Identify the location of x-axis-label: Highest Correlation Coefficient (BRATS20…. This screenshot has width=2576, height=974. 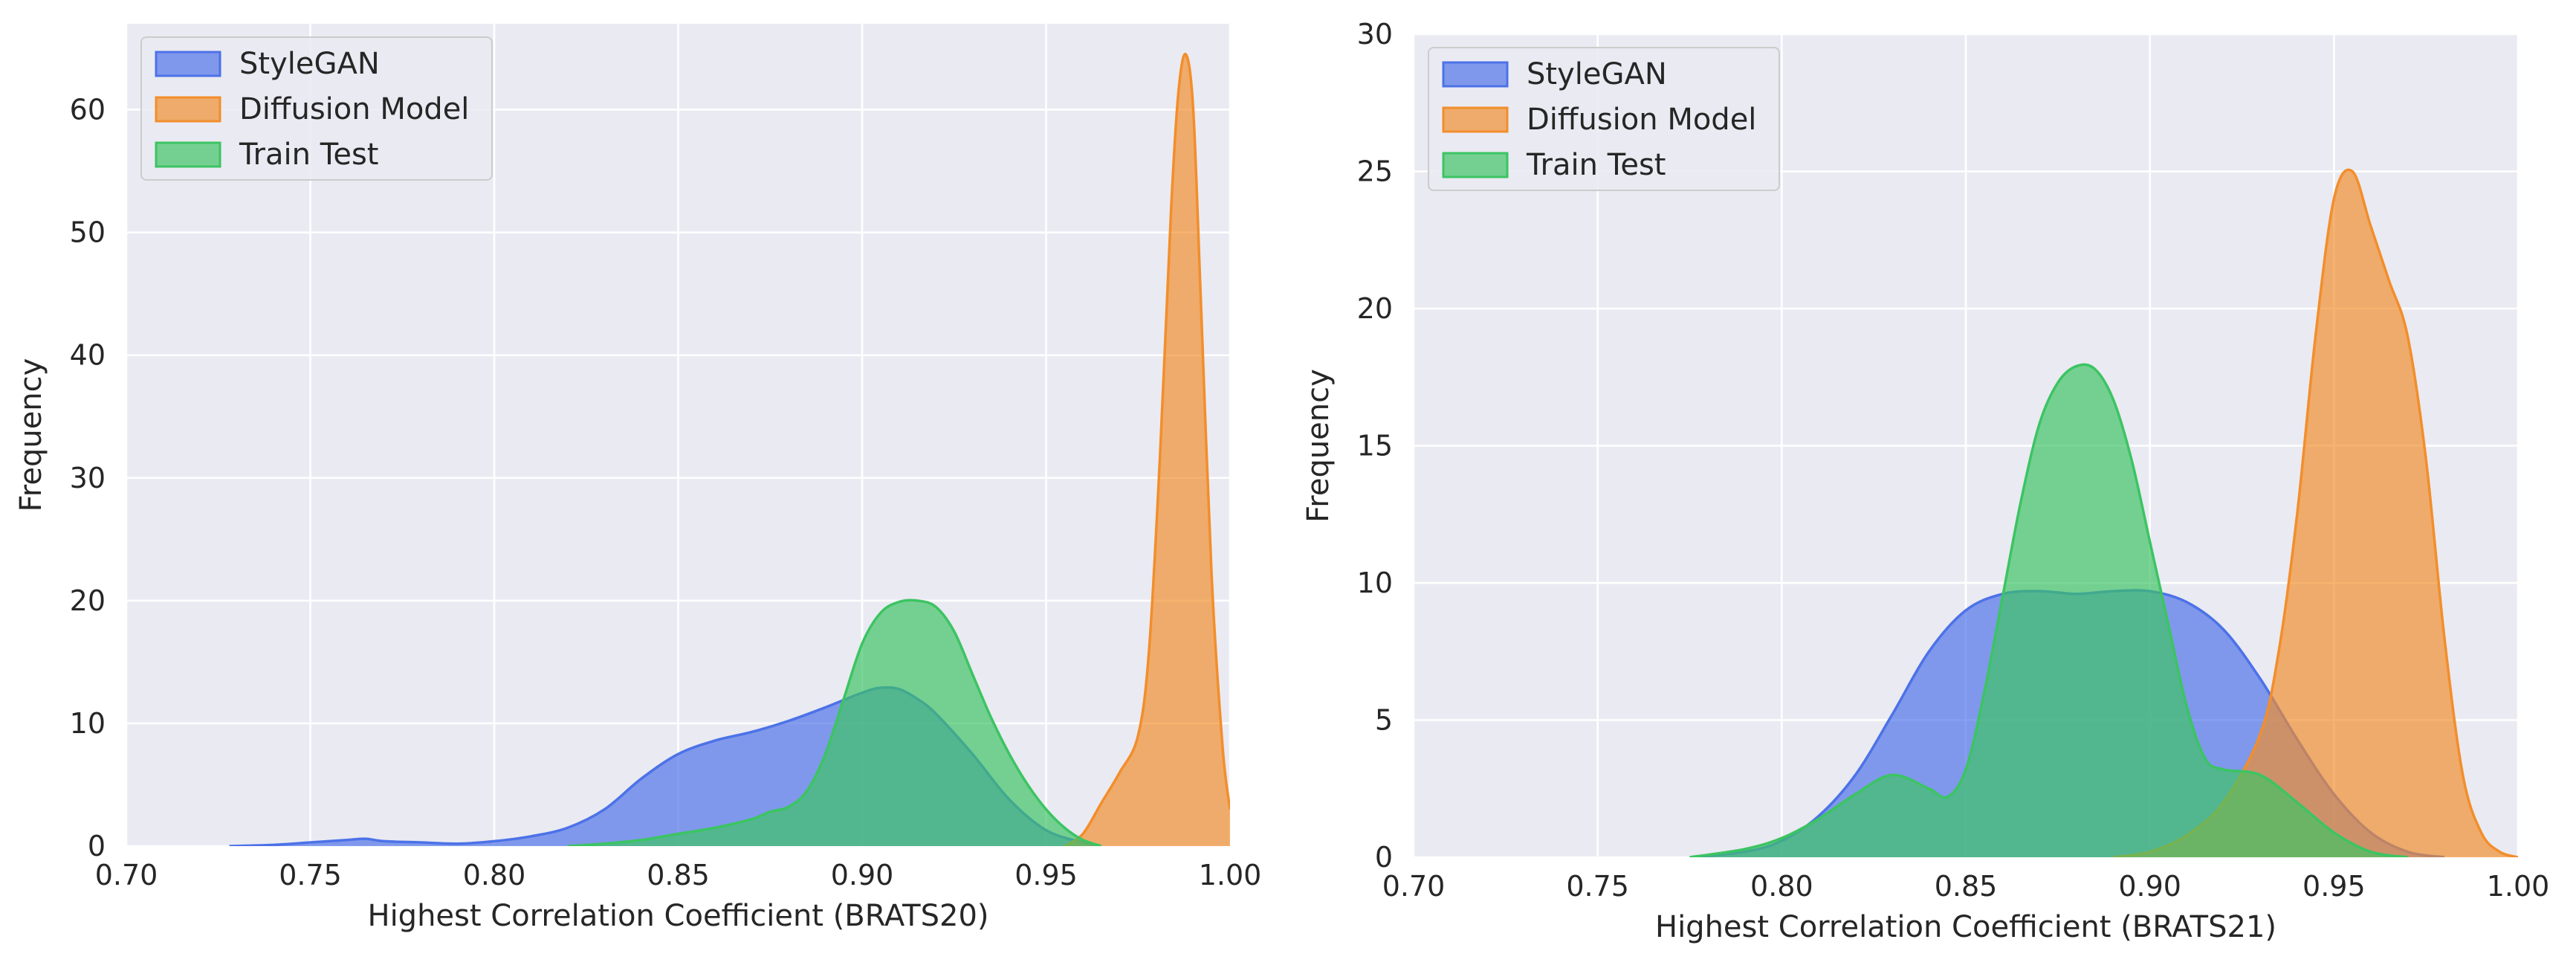
(677, 916).